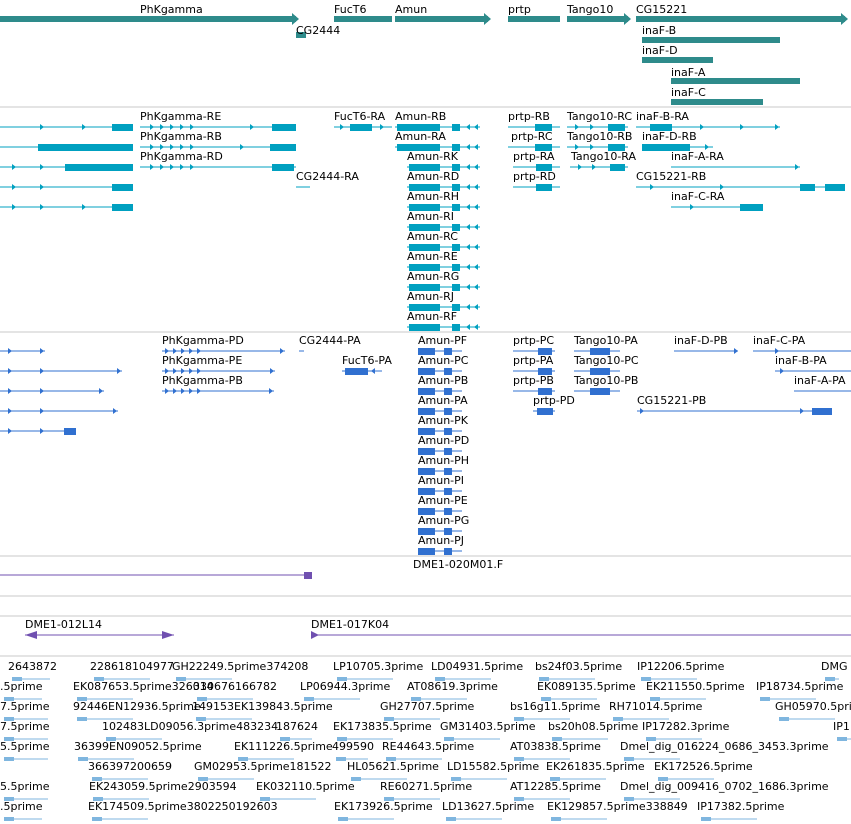 The width and height of the screenshot is (851, 824). I want to click on est-label-gm31403-5prime: GM31403.5prime, so click(488, 726).